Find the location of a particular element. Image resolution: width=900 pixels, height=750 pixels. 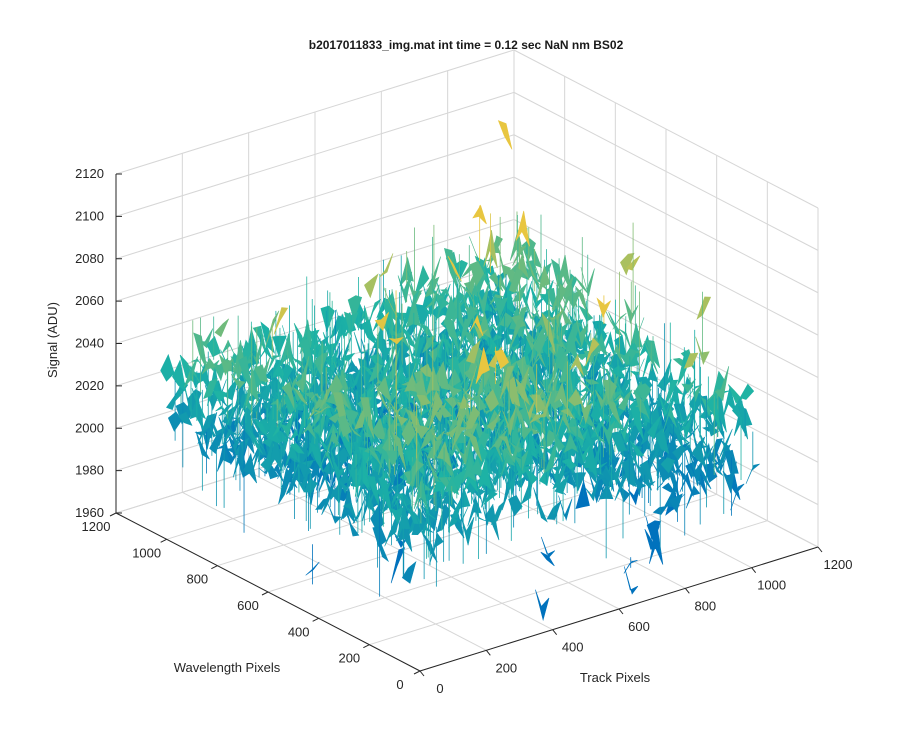

y-tick-mark is located at coordinates (113, 514).